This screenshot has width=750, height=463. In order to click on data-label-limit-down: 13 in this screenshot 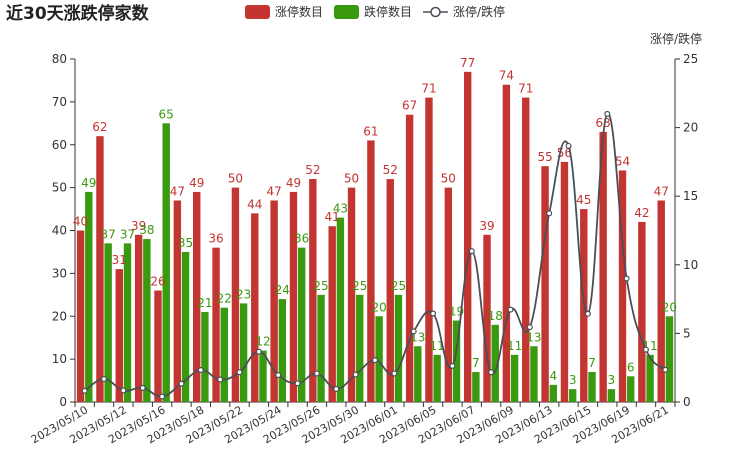, I will do `click(533, 337)`.